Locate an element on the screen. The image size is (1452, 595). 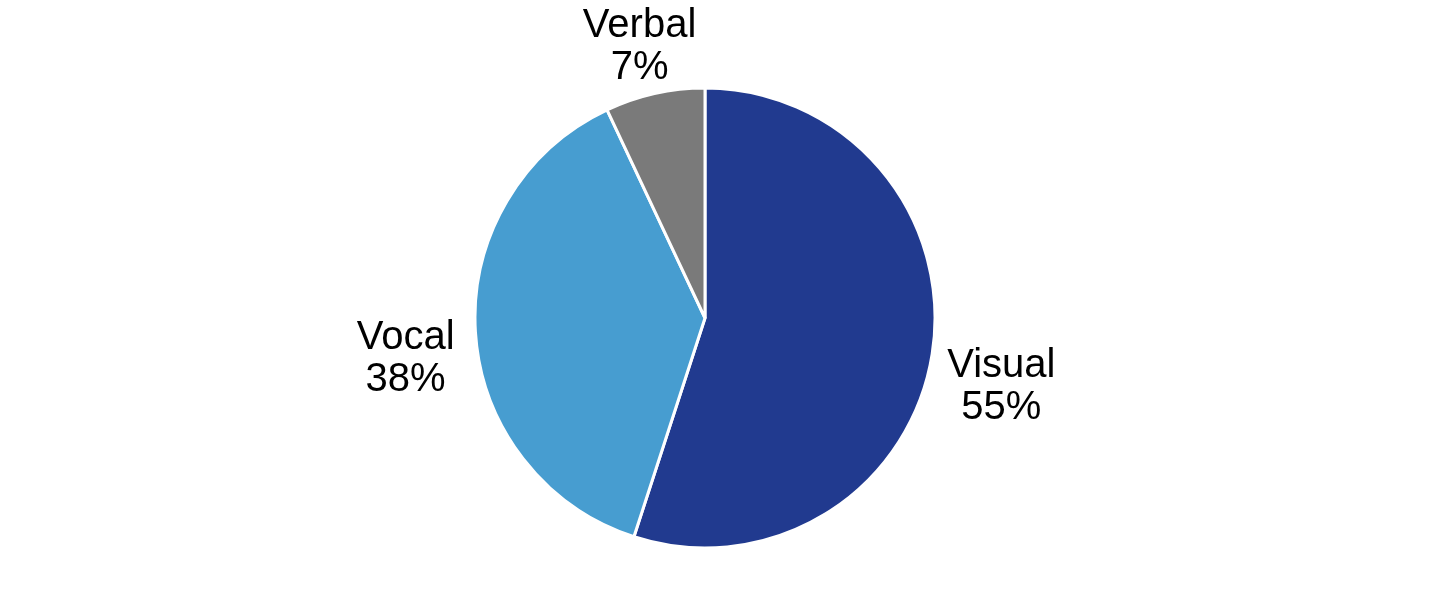
data-label: 55% is located at coordinates (1001, 404).